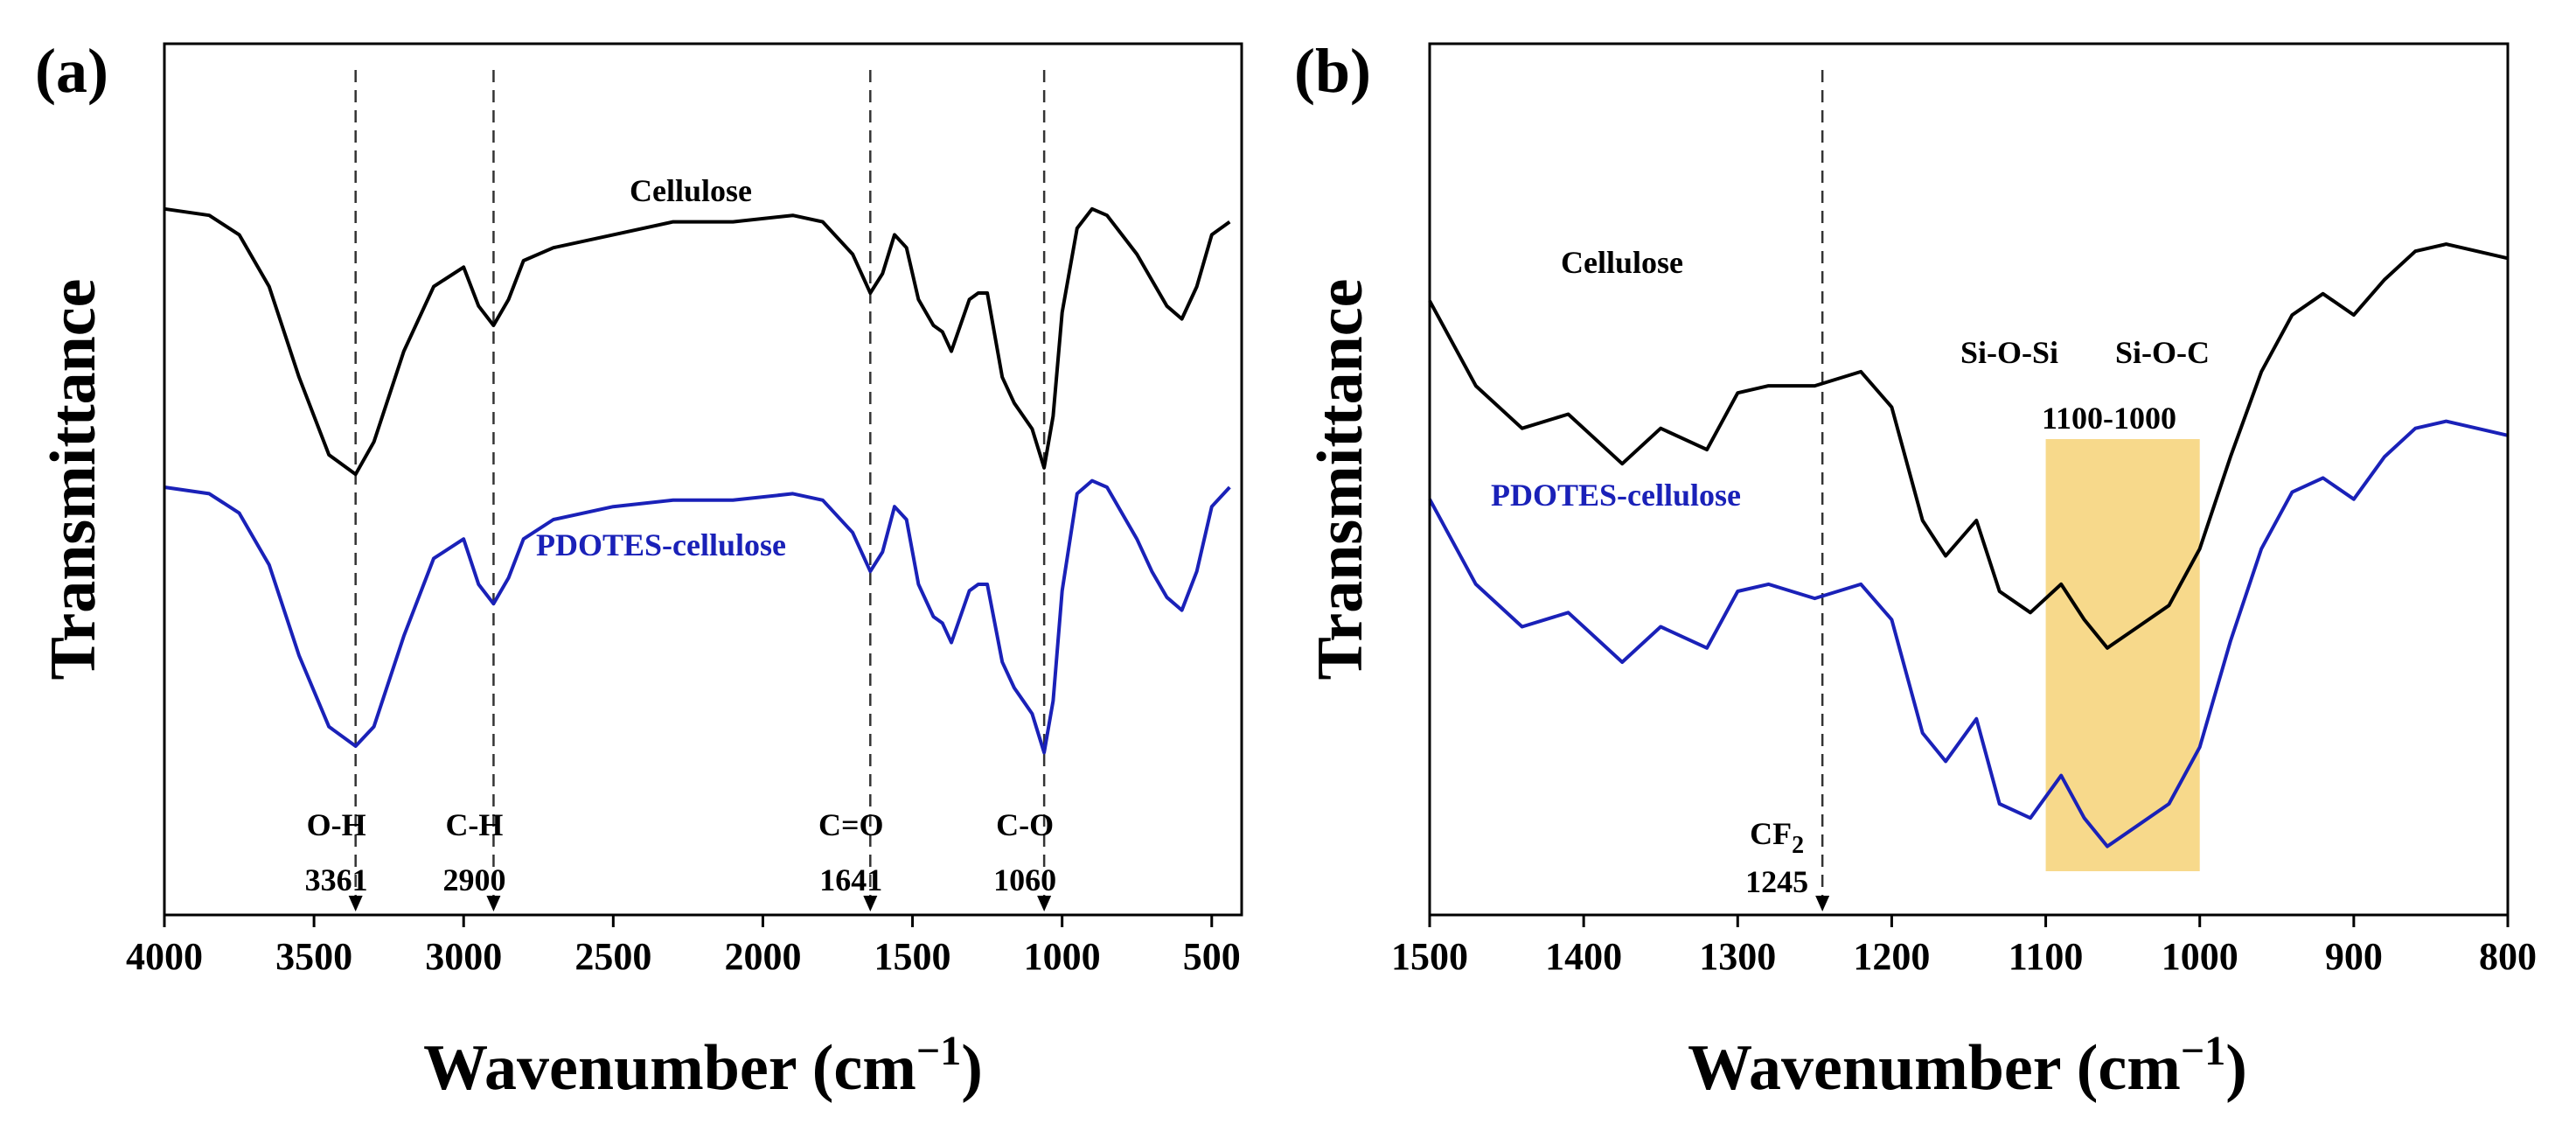  I want to click on peak-label-2900: C-H, so click(474, 824).